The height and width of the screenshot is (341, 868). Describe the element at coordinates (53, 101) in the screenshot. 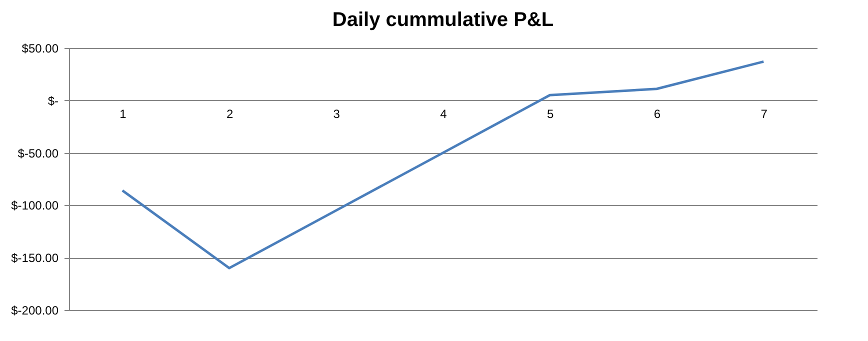

I see `y-tick-label: $-` at that location.